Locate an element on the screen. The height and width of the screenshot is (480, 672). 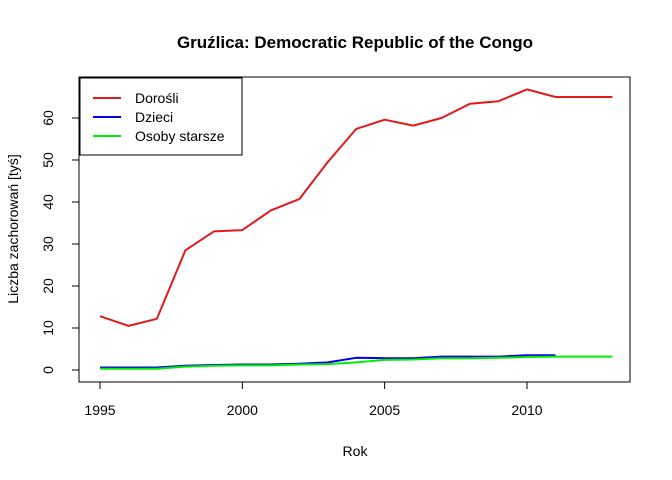
y-tick-label: 10 is located at coordinates (48, 328).